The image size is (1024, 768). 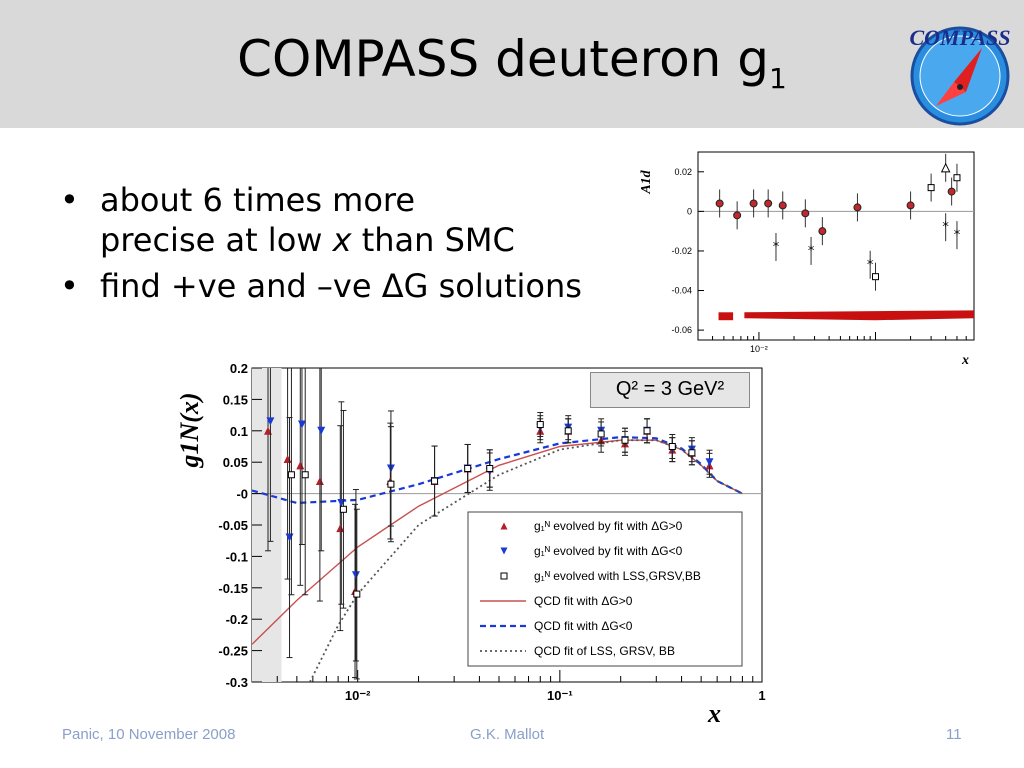 I want to click on y-tick-label: -0.15, so click(x=233, y=588).